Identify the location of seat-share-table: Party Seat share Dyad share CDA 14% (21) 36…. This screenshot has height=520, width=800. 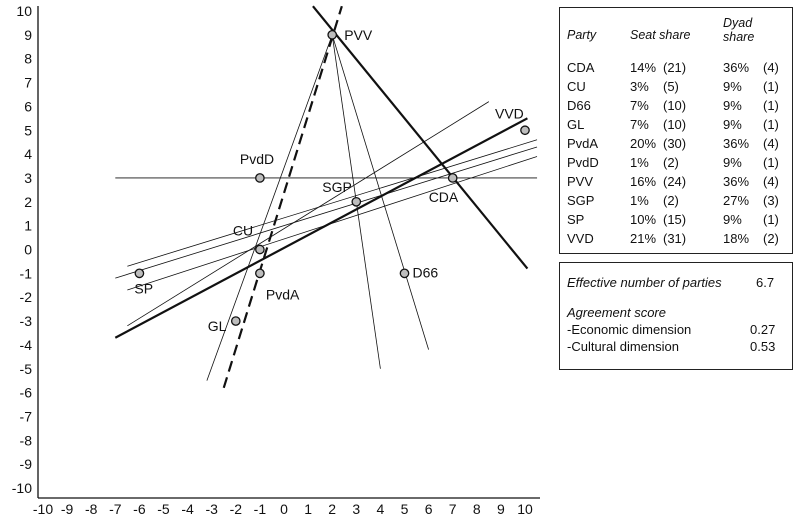
(676, 130).